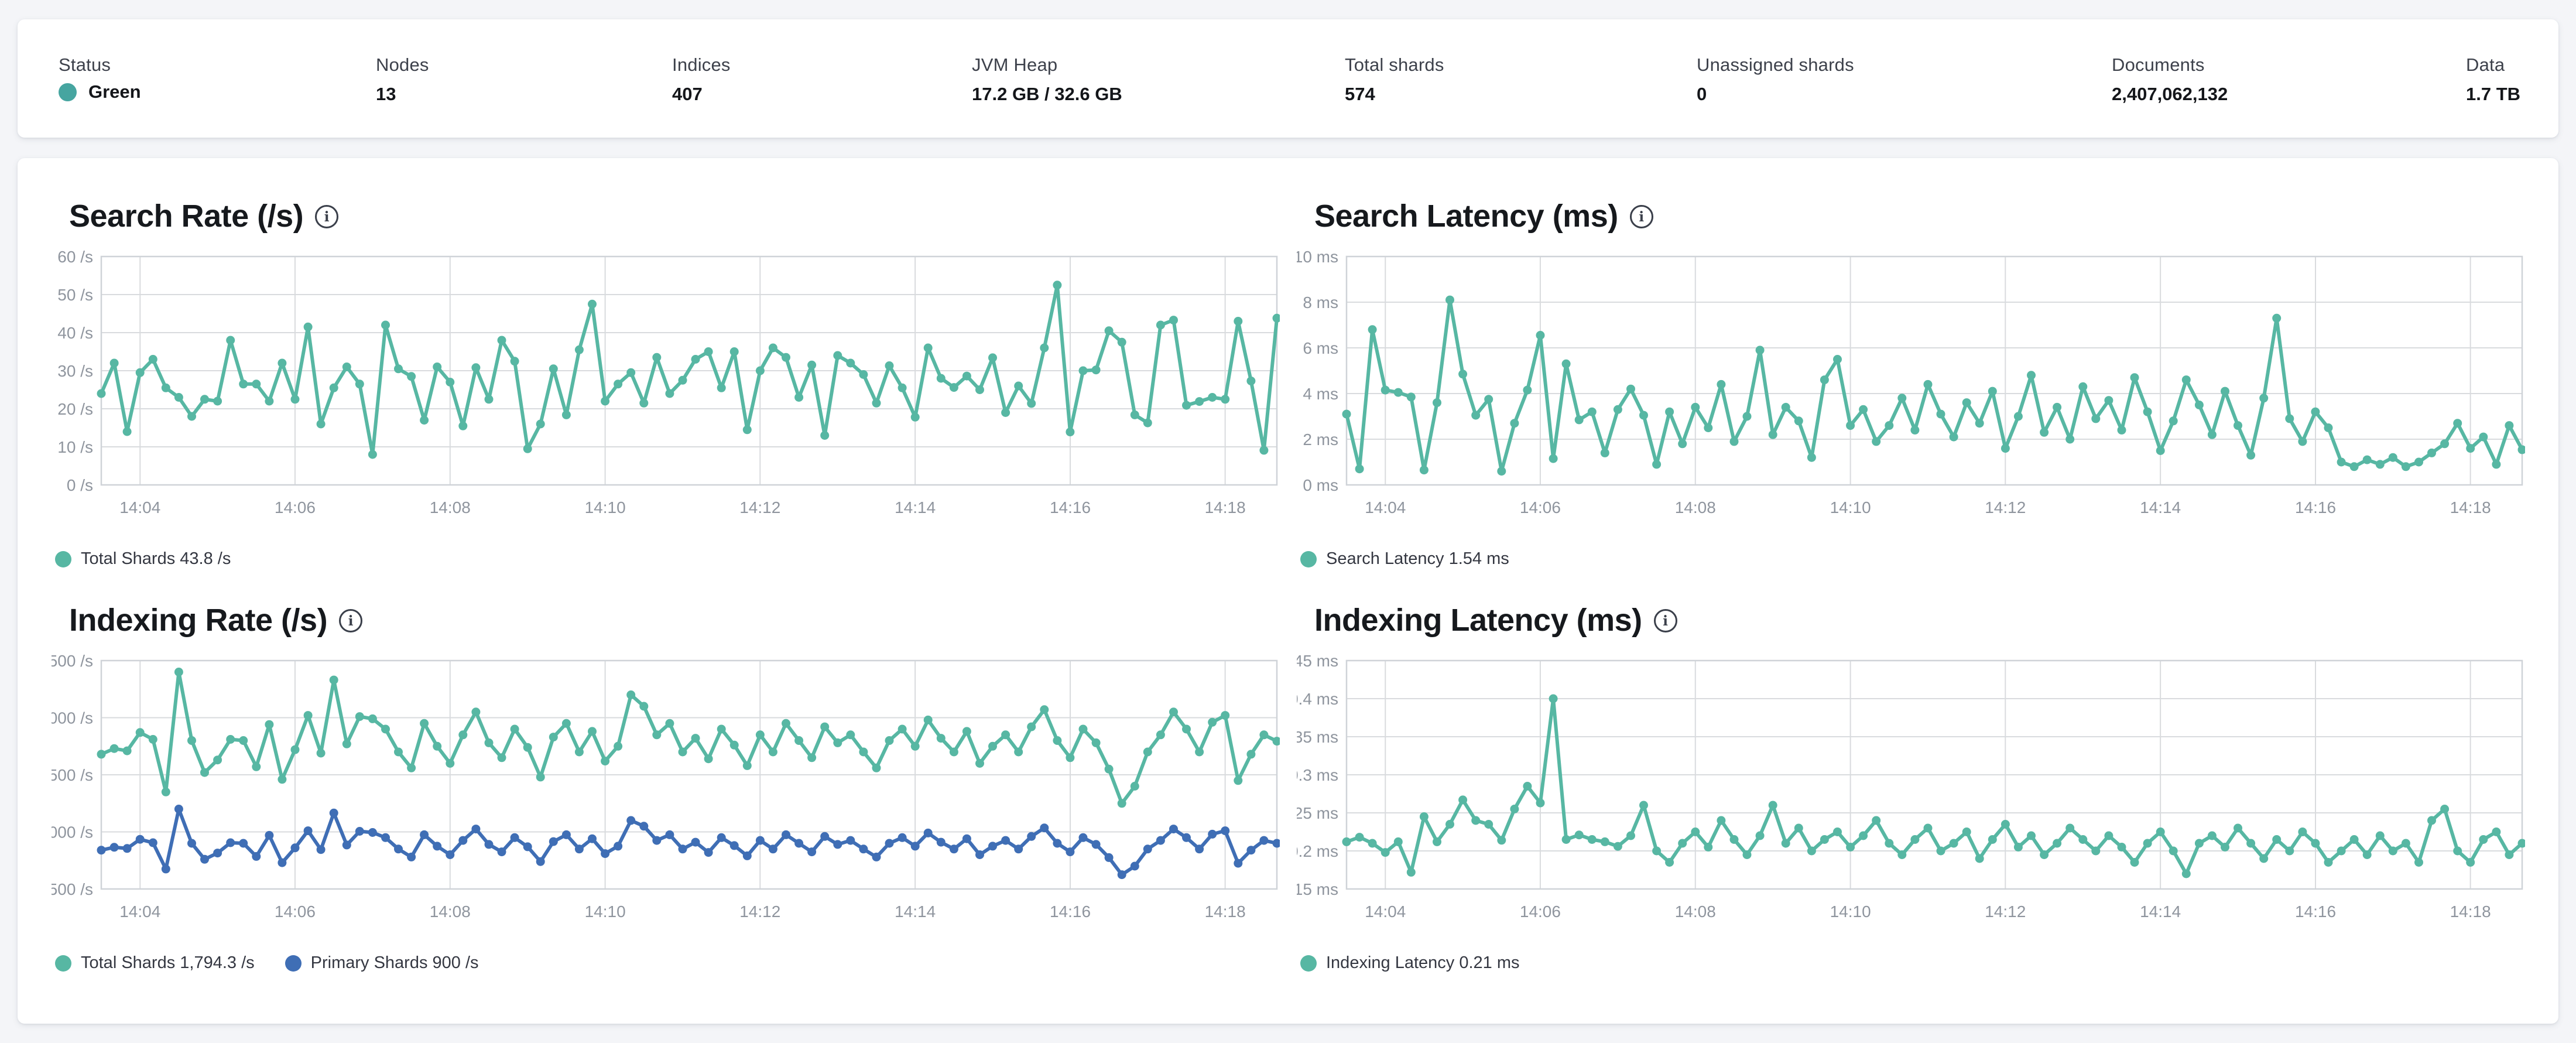 The height and width of the screenshot is (1043, 2576). I want to click on stat-unassigned-shards-value: 0, so click(1702, 94).